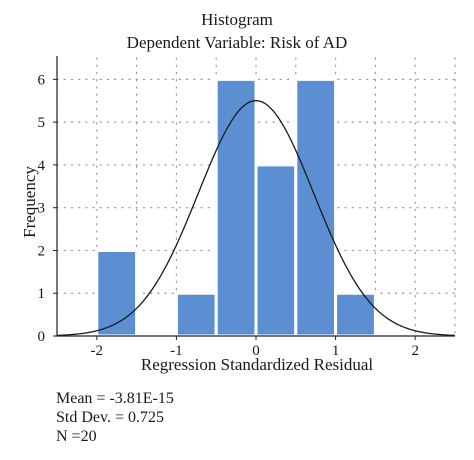 This screenshot has width=474, height=460. Describe the element at coordinates (42, 166) in the screenshot. I see `y-tick-label: 4` at that location.